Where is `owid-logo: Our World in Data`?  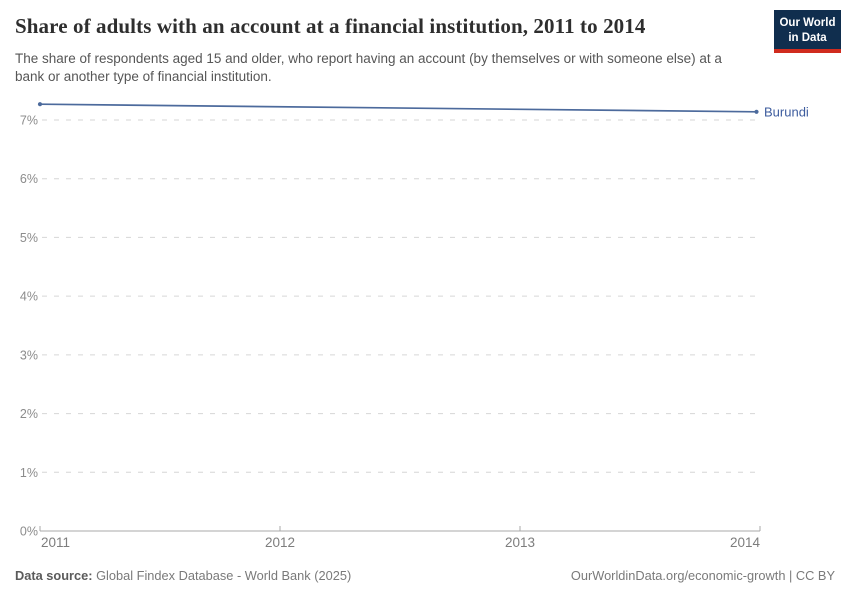
owid-logo: Our World in Data is located at coordinates (807, 31).